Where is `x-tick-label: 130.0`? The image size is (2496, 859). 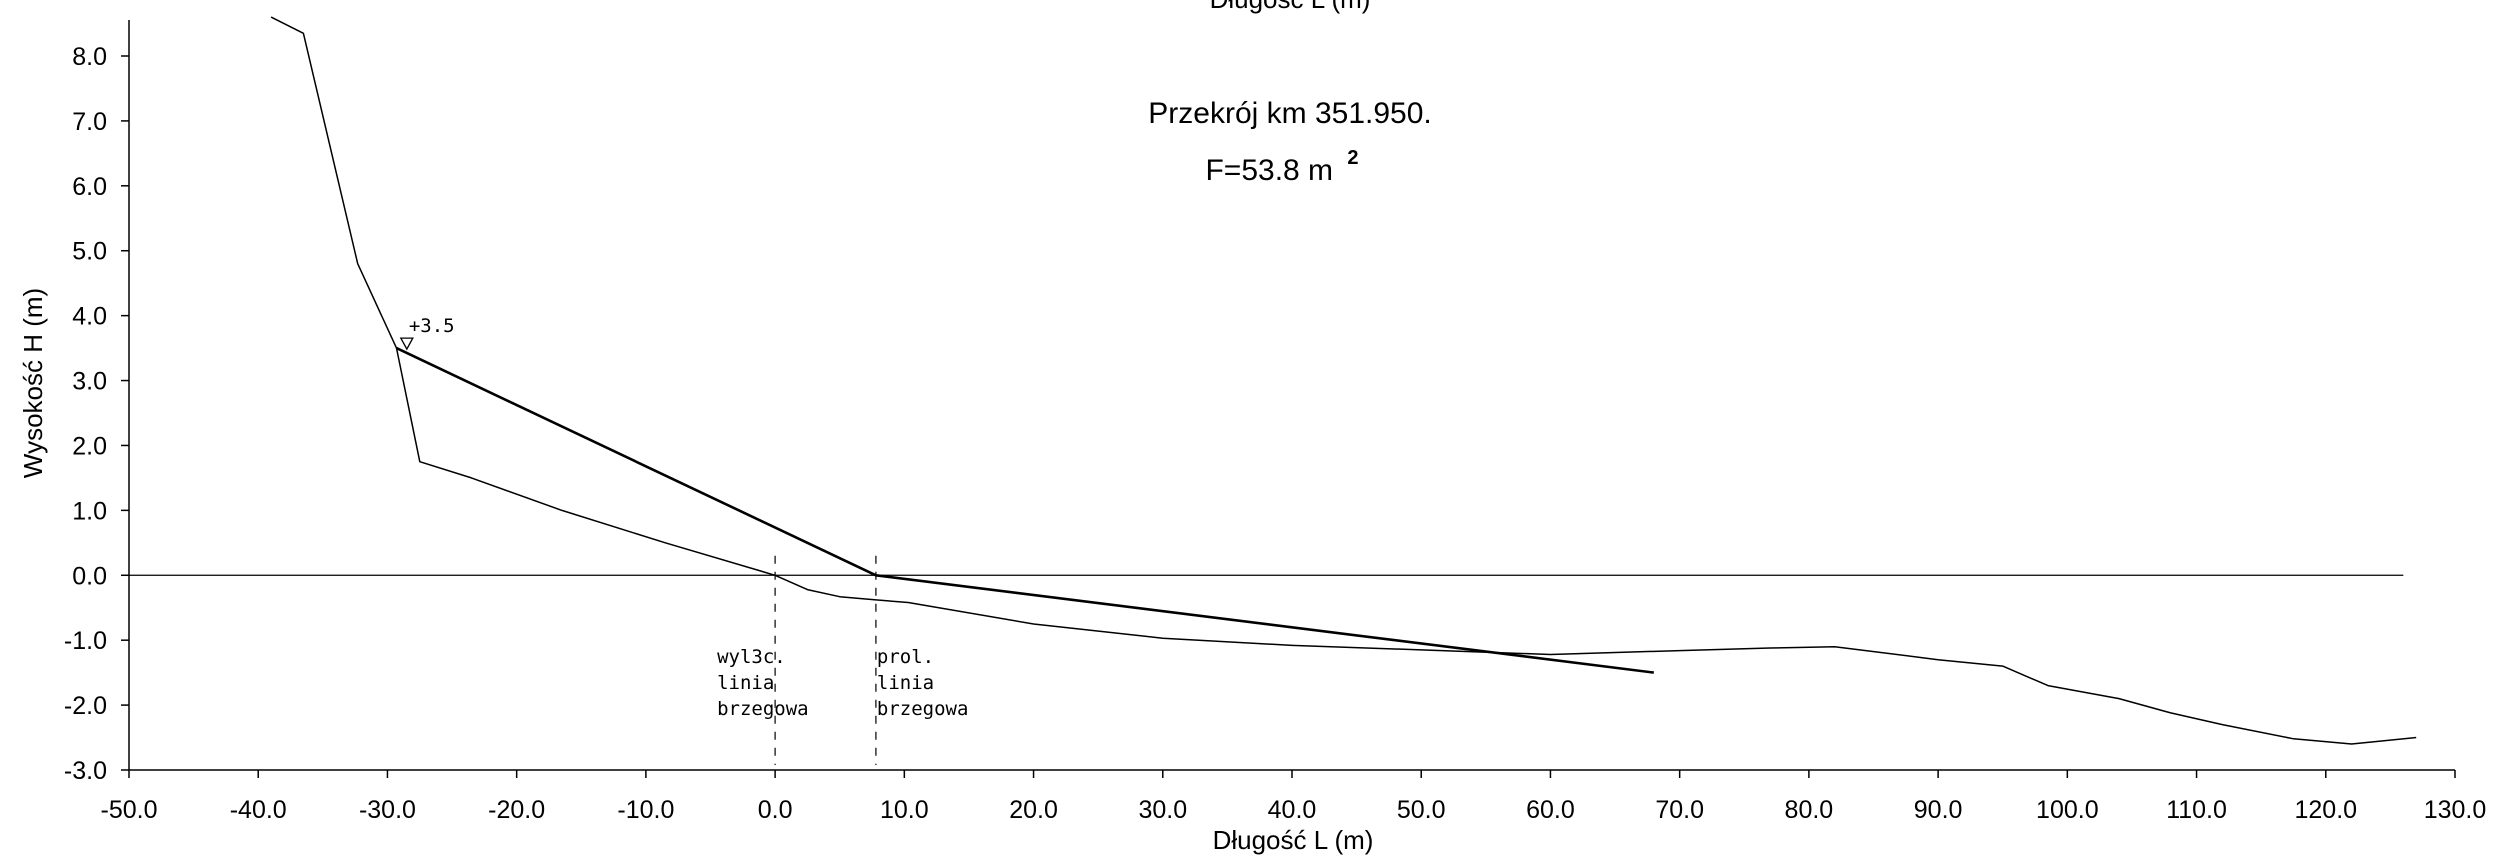 x-tick-label: 130.0 is located at coordinates (2455, 810).